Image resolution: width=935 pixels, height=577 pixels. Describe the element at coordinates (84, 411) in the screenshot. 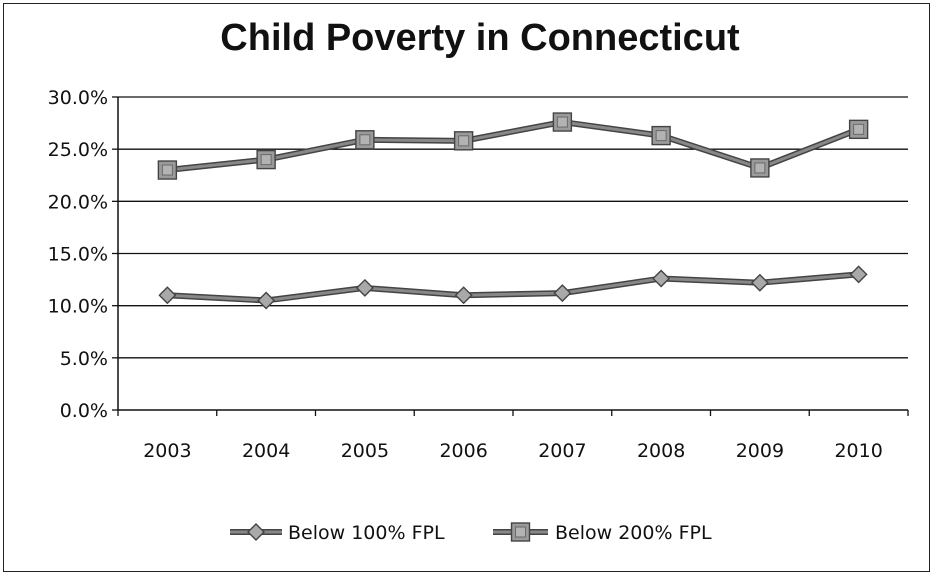

I see `y-tick-label: 0.0%` at that location.